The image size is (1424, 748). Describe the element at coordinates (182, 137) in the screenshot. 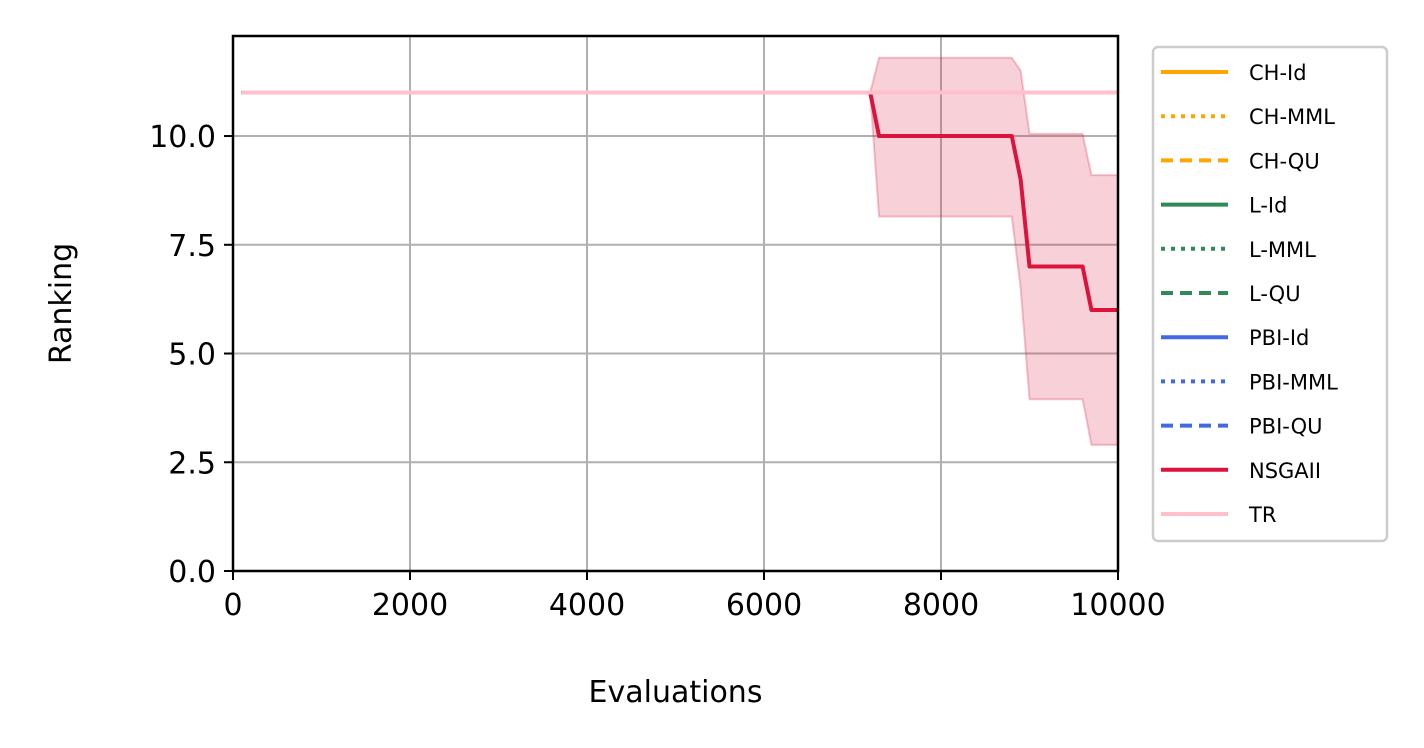

I see `y-tick-label: 10.0` at that location.